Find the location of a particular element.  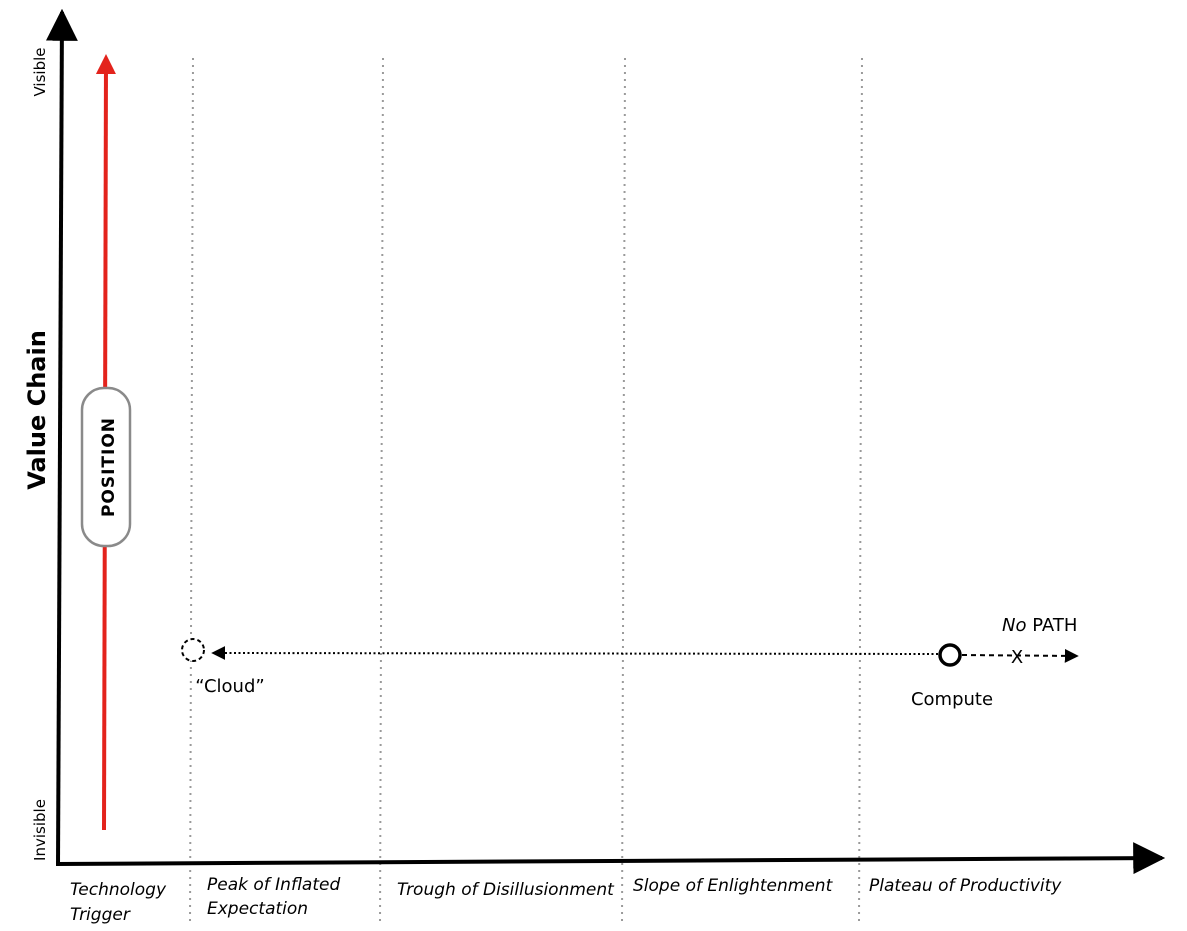

position-pill: POSITION is located at coordinates (106, 467).